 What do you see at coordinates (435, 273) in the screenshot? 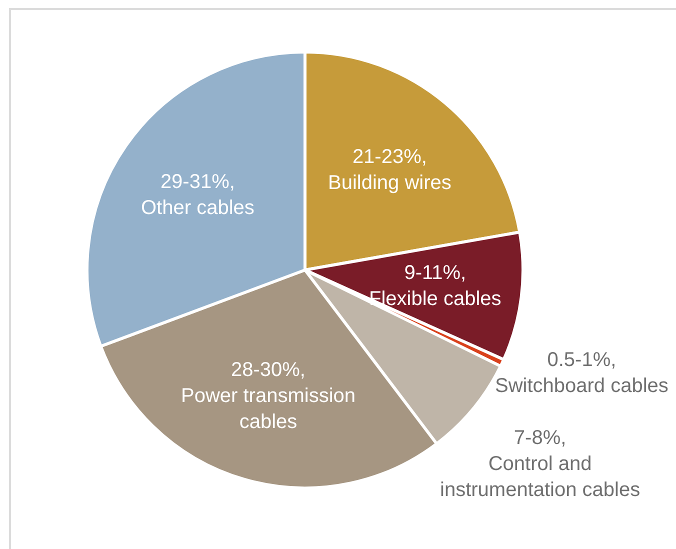
I see `data-label: 9-11%,` at bounding box center [435, 273].